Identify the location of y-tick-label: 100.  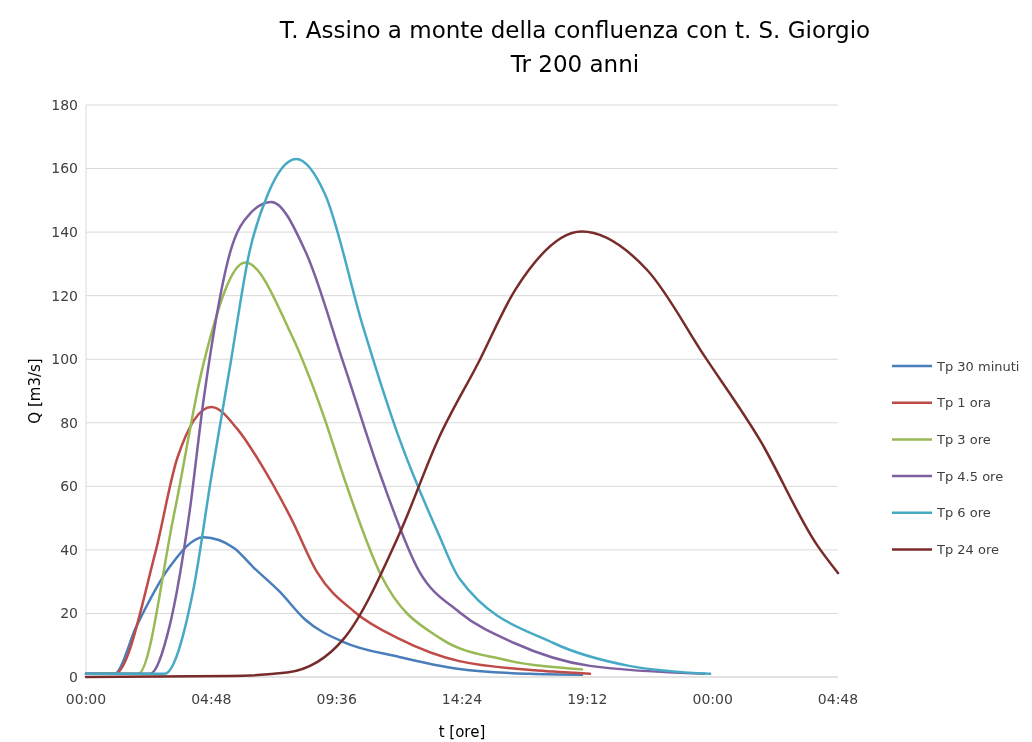
(64, 359).